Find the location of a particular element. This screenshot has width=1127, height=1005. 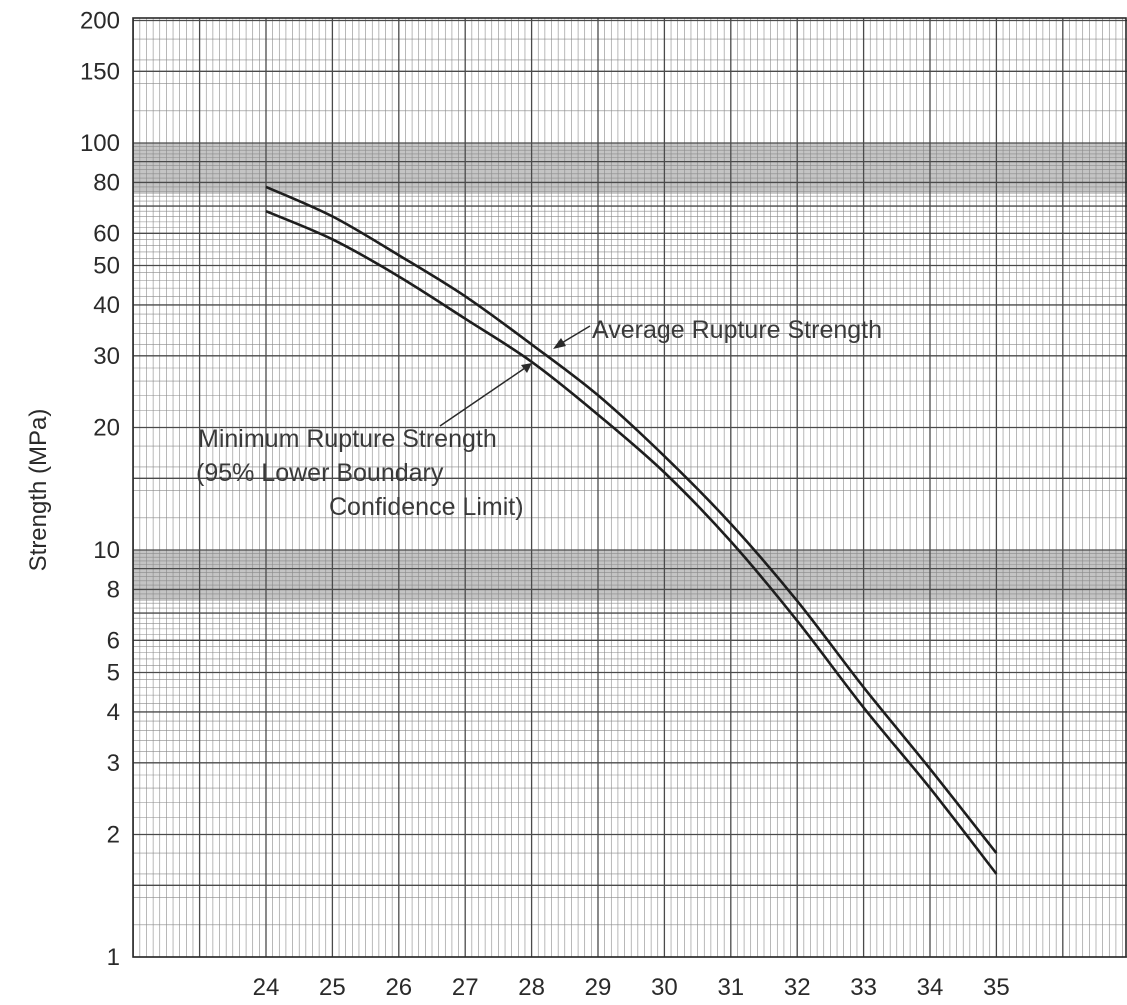

y-tick-label: 50 is located at coordinates (106, 266).